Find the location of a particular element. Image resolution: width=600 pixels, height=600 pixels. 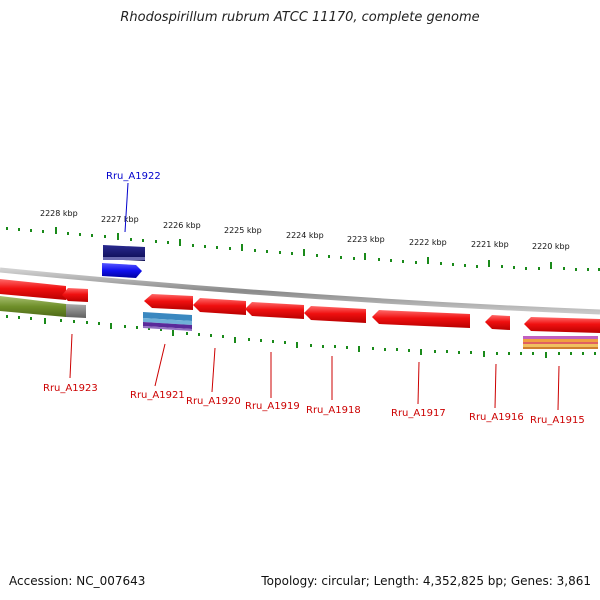

scale-ruler-bottom is located at coordinates (301, 336).